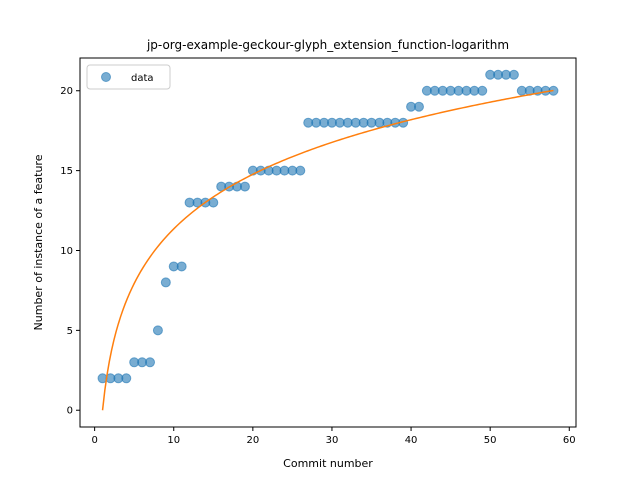  Describe the element at coordinates (411, 440) in the screenshot. I see `x-tick-label: 40` at that location.